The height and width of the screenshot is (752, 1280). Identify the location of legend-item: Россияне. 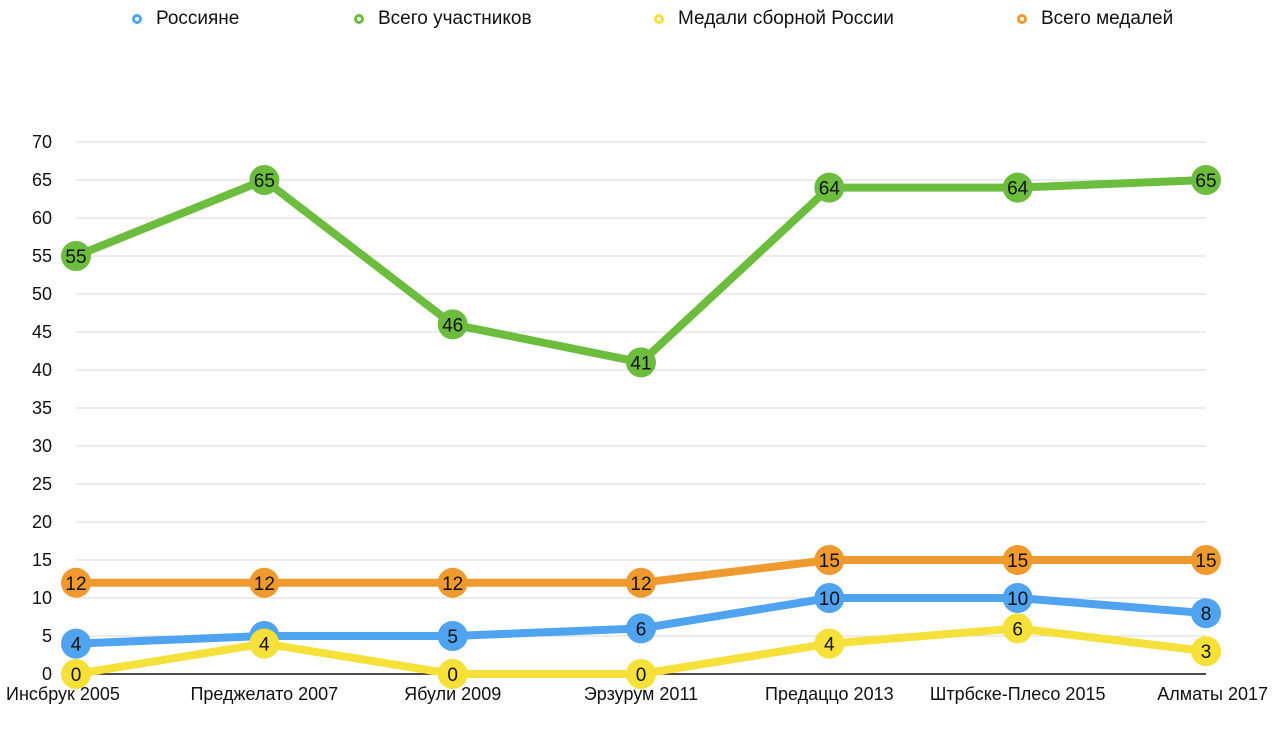
(185, 19).